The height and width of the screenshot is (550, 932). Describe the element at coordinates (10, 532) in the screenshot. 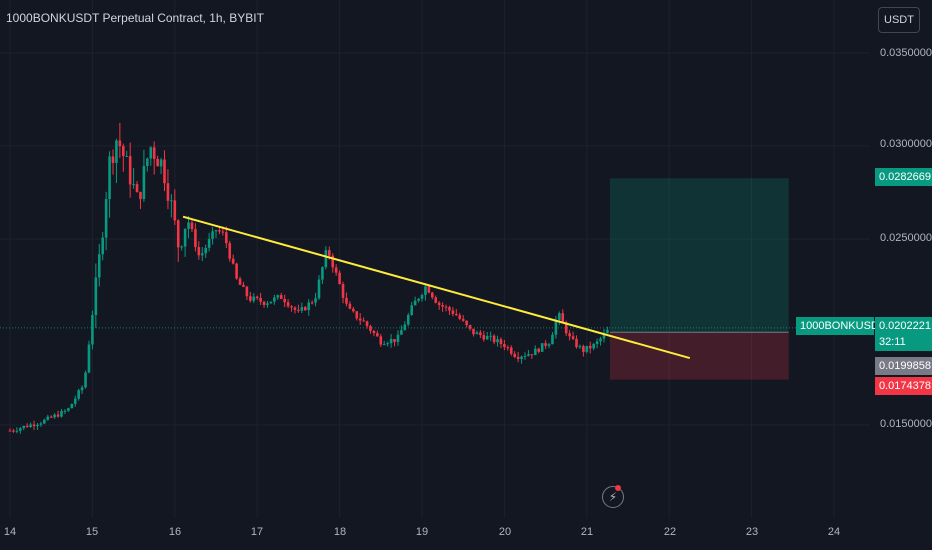

I see `time-tick: 14` at that location.